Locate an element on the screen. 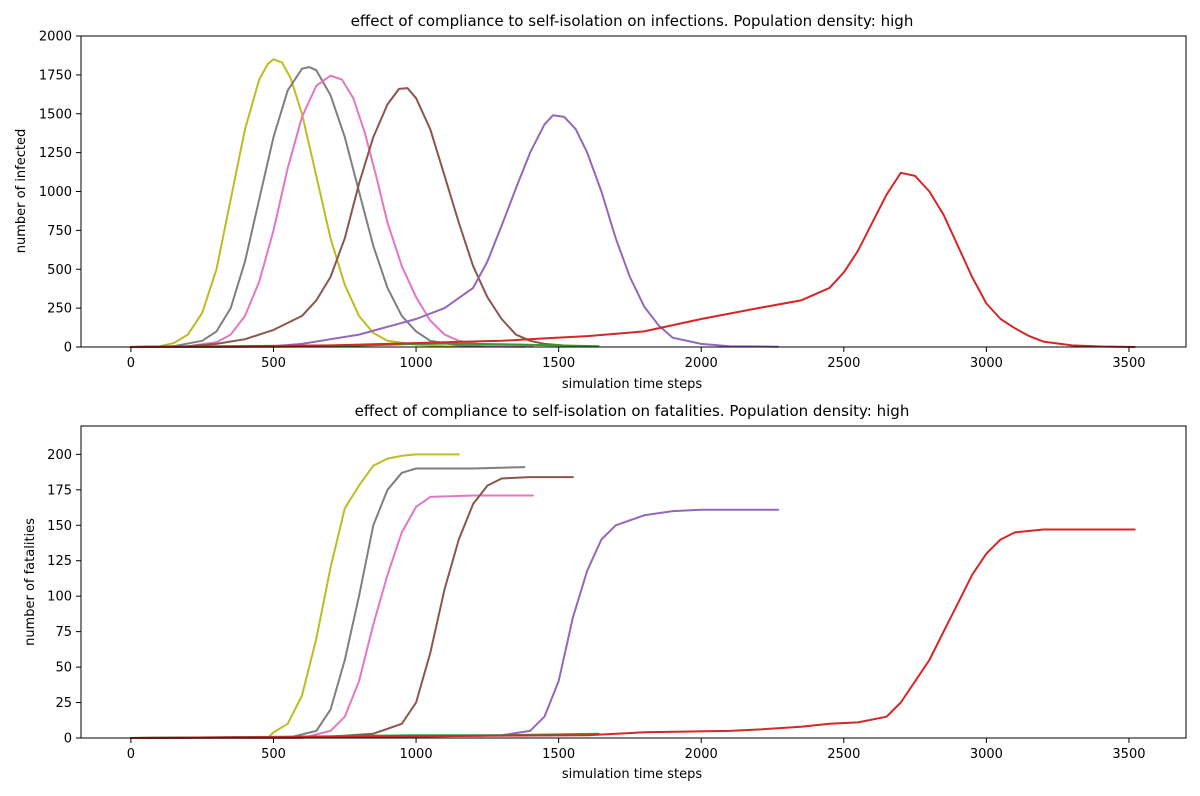 The width and height of the screenshot is (1200, 796). y-tick-label: 200 is located at coordinates (59, 455).